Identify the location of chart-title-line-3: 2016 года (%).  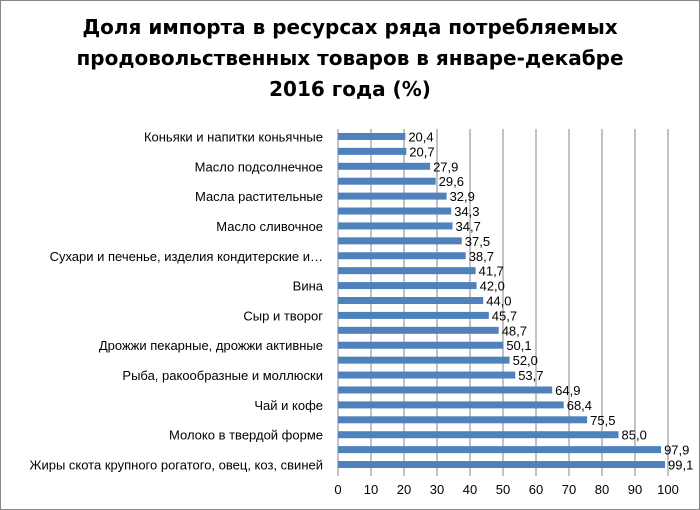
(350, 89).